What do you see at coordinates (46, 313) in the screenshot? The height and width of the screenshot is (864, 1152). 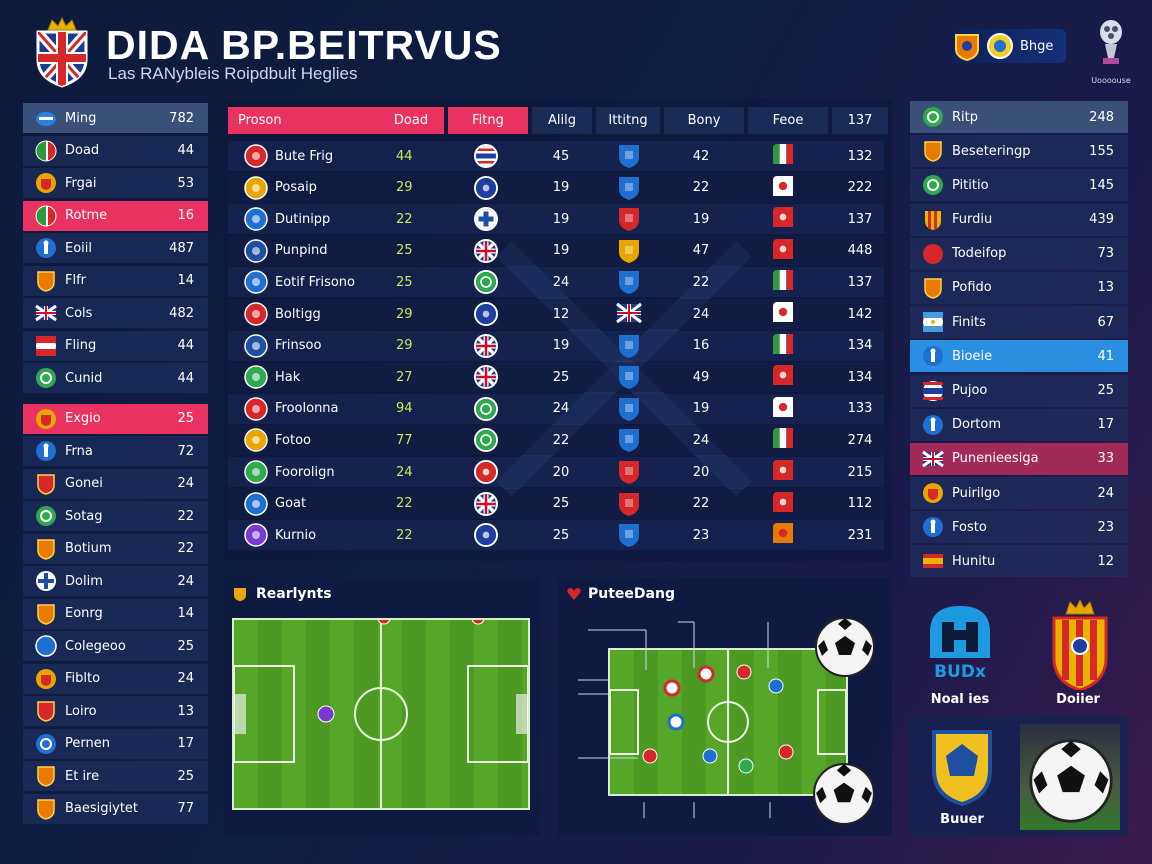 I see `union-jack-icon` at bounding box center [46, 313].